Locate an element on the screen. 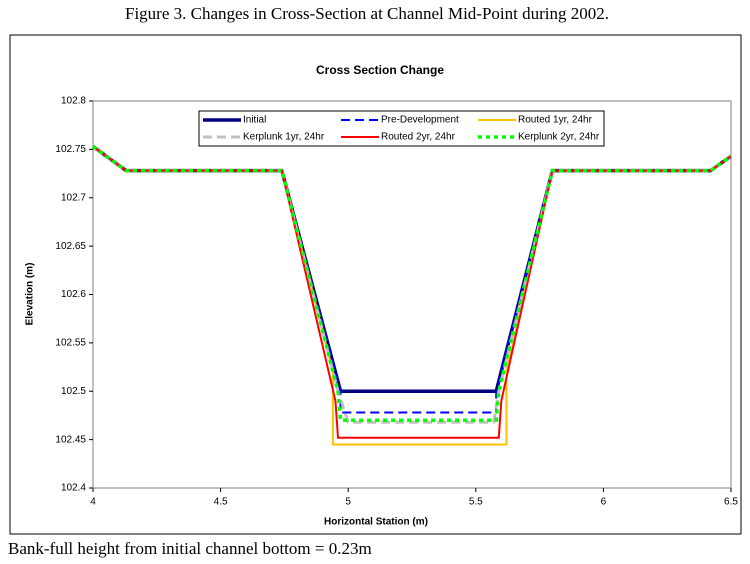  y-tick-label: 102.7 is located at coordinates (73, 197).